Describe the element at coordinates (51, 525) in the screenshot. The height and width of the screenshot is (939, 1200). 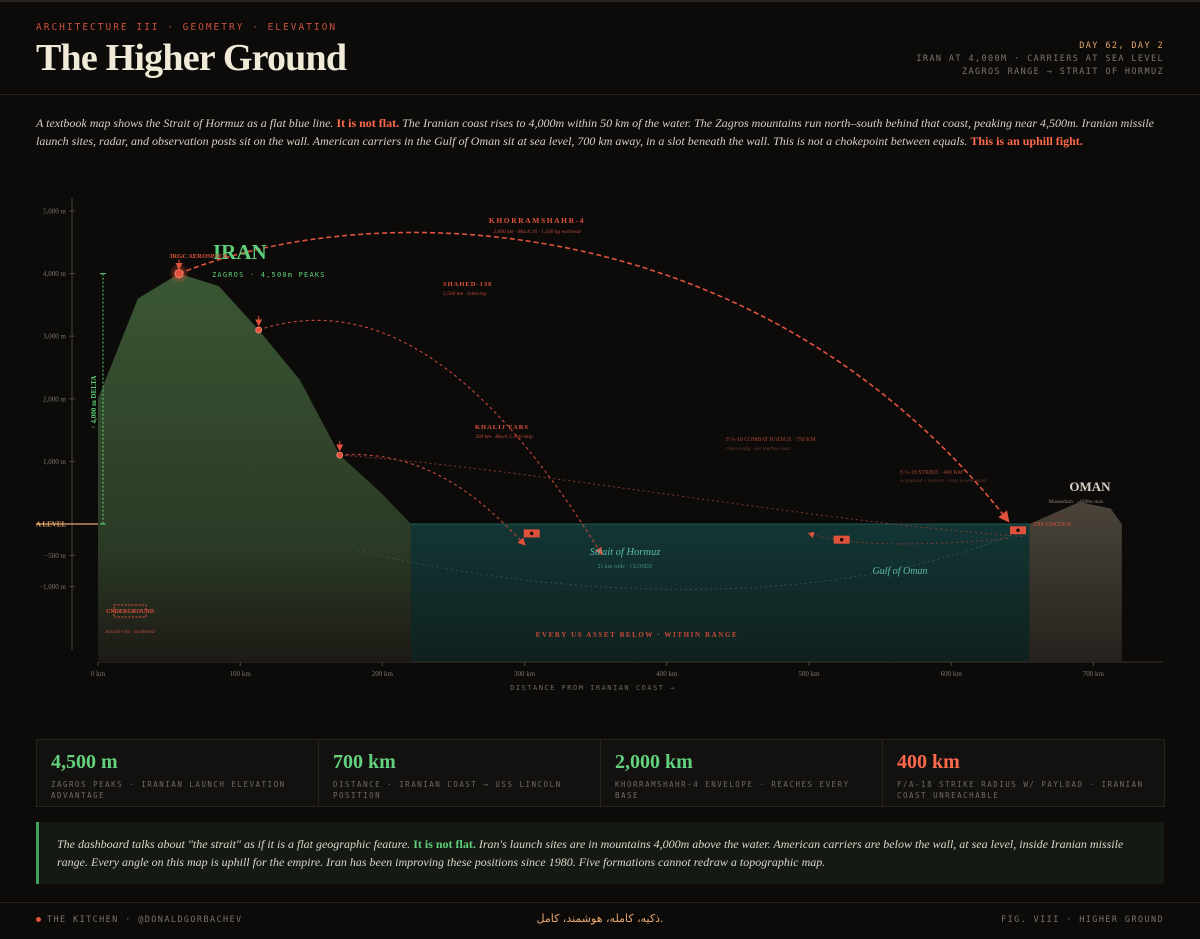
I see `y-tick-label: A LEVEL` at that location.